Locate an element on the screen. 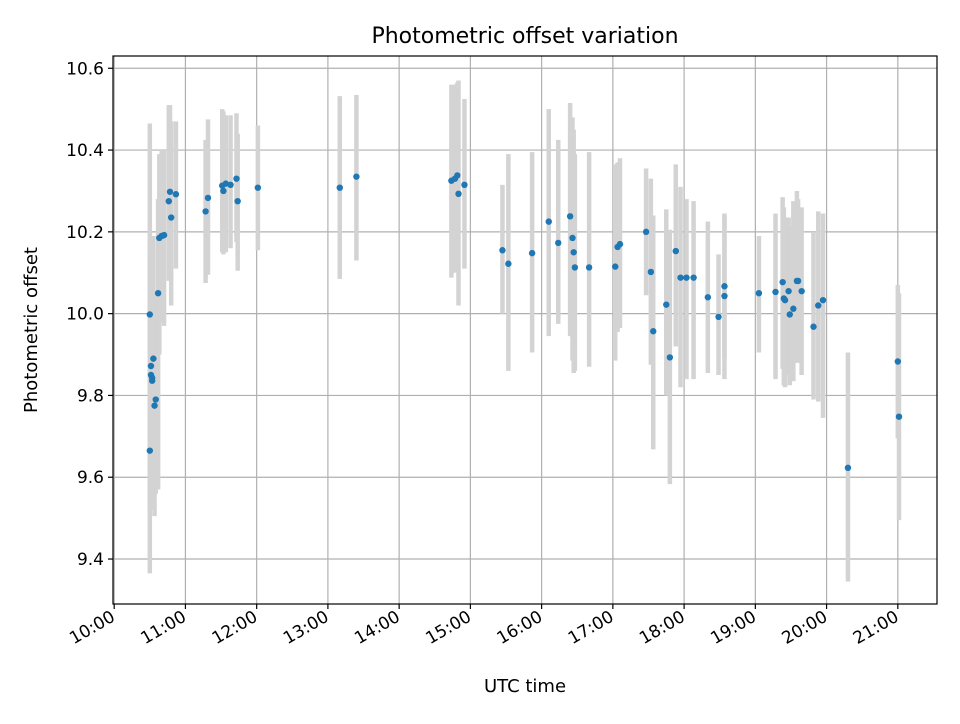 Image resolution: width=960 pixels, height=724 pixels. x-tick-label: 15:00 is located at coordinates (448, 628).